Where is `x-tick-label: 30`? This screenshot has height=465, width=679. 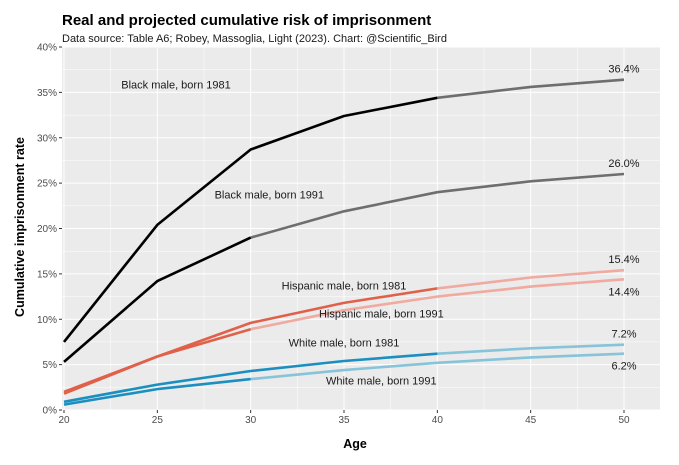
x-tick-label: 30 is located at coordinates (251, 420).